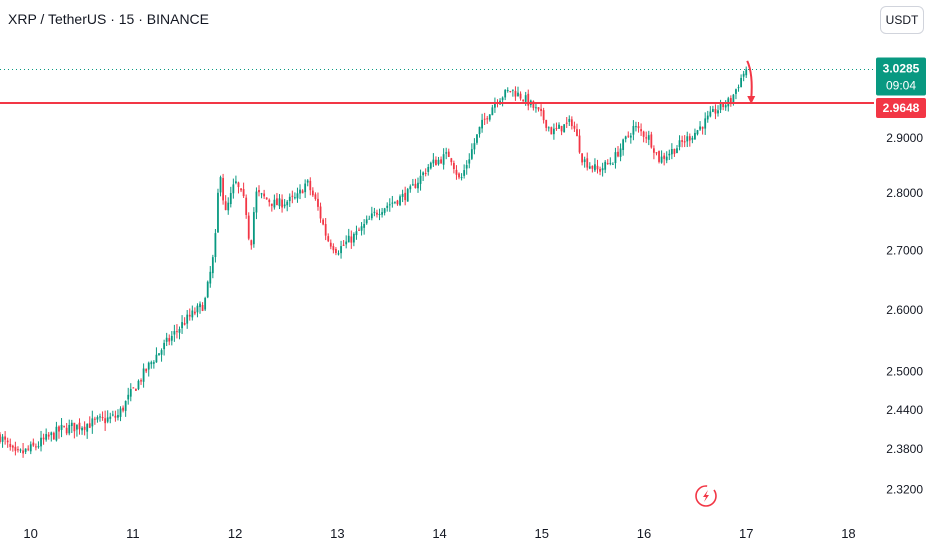  What do you see at coordinates (901, 107) in the screenshot?
I see `level-price-tag: 2.9648` at bounding box center [901, 107].